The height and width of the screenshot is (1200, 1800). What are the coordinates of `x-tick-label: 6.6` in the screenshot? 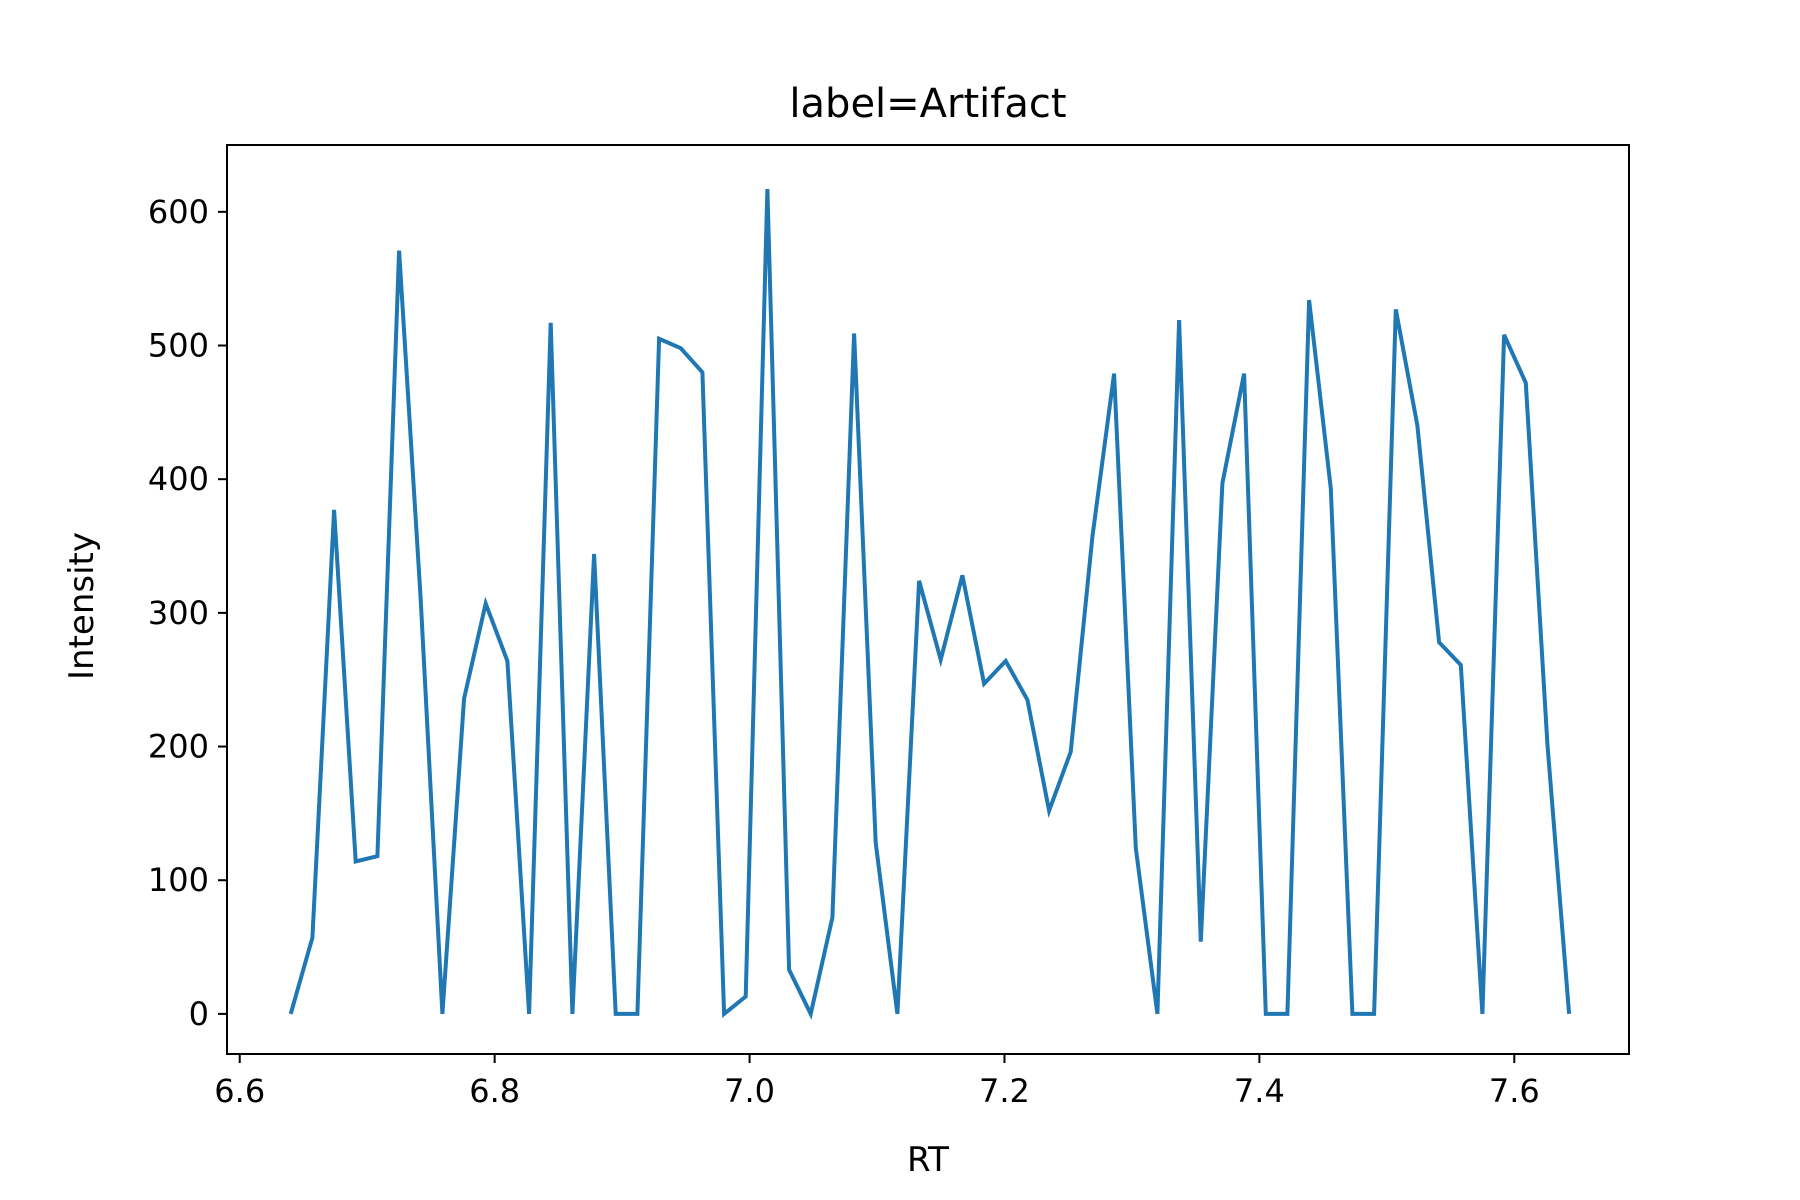 It's located at (239, 1091).